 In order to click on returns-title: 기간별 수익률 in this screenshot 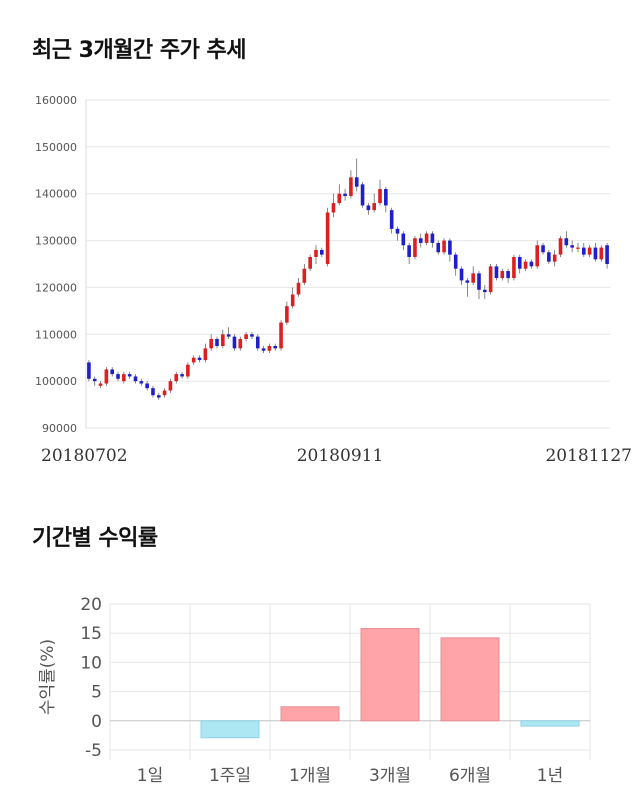, I will do `click(95, 538)`.